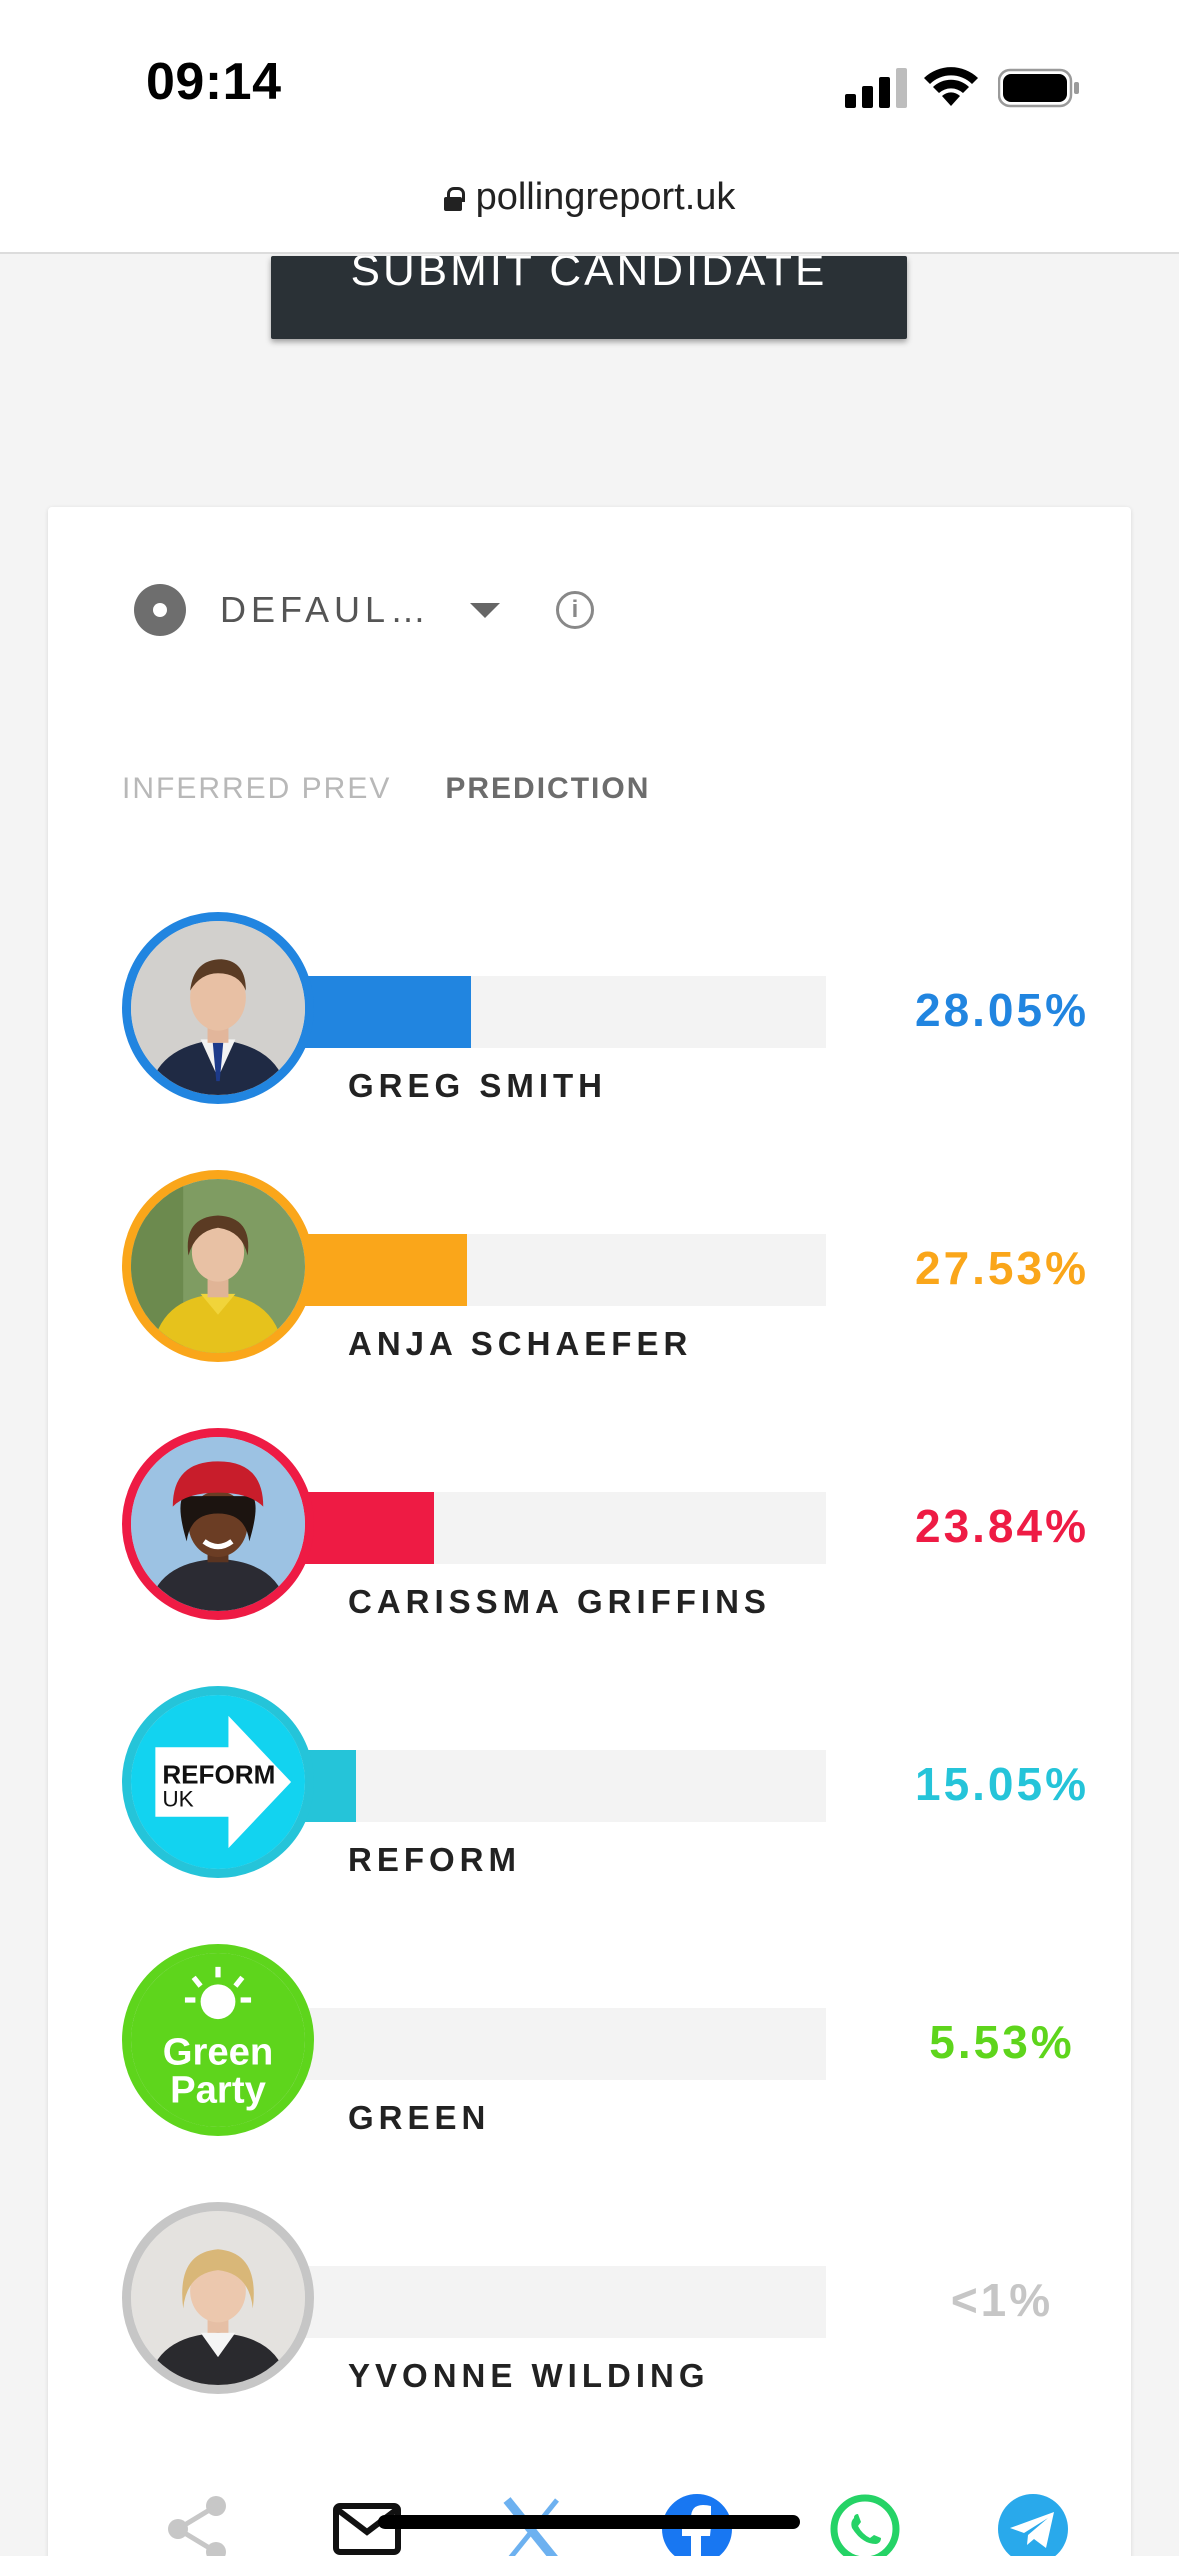 The width and height of the screenshot is (1179, 2556). I want to click on candidate-name: YVONNE WILDING, so click(529, 2375).